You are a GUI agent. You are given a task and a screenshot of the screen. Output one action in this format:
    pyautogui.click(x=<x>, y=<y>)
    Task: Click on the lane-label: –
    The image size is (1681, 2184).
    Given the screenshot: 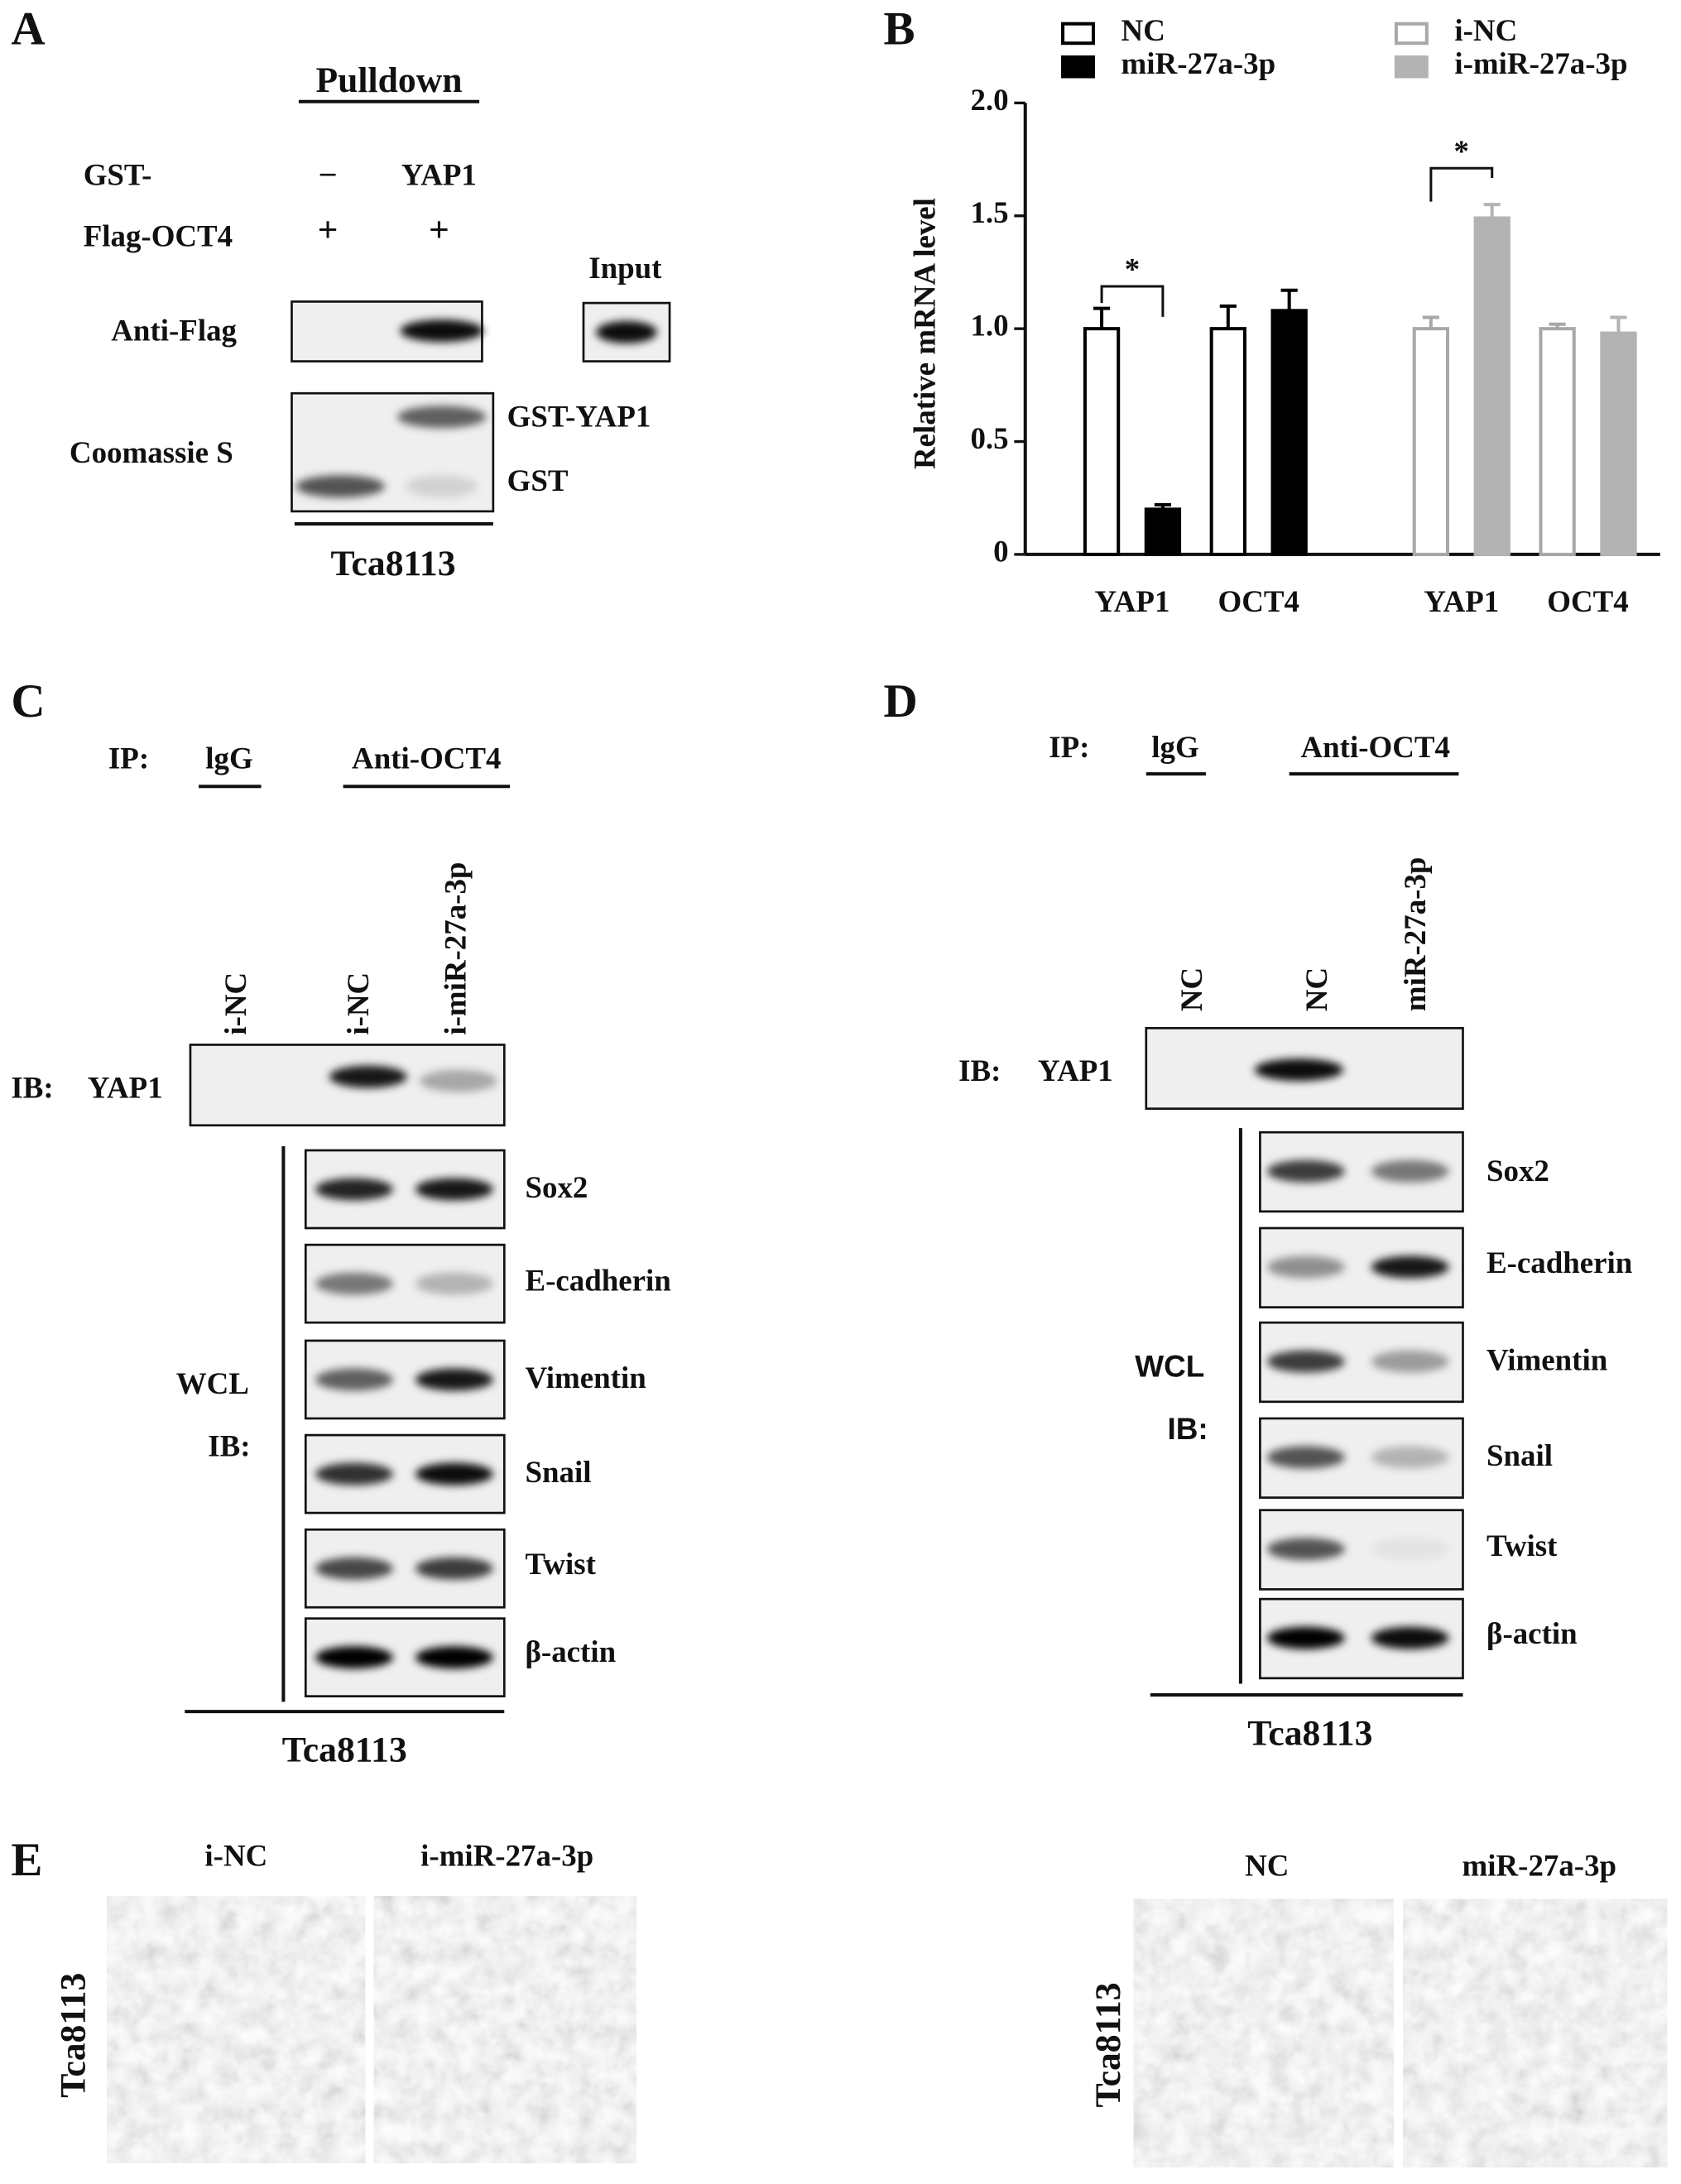 What is the action you would take?
    pyautogui.click(x=327, y=172)
    